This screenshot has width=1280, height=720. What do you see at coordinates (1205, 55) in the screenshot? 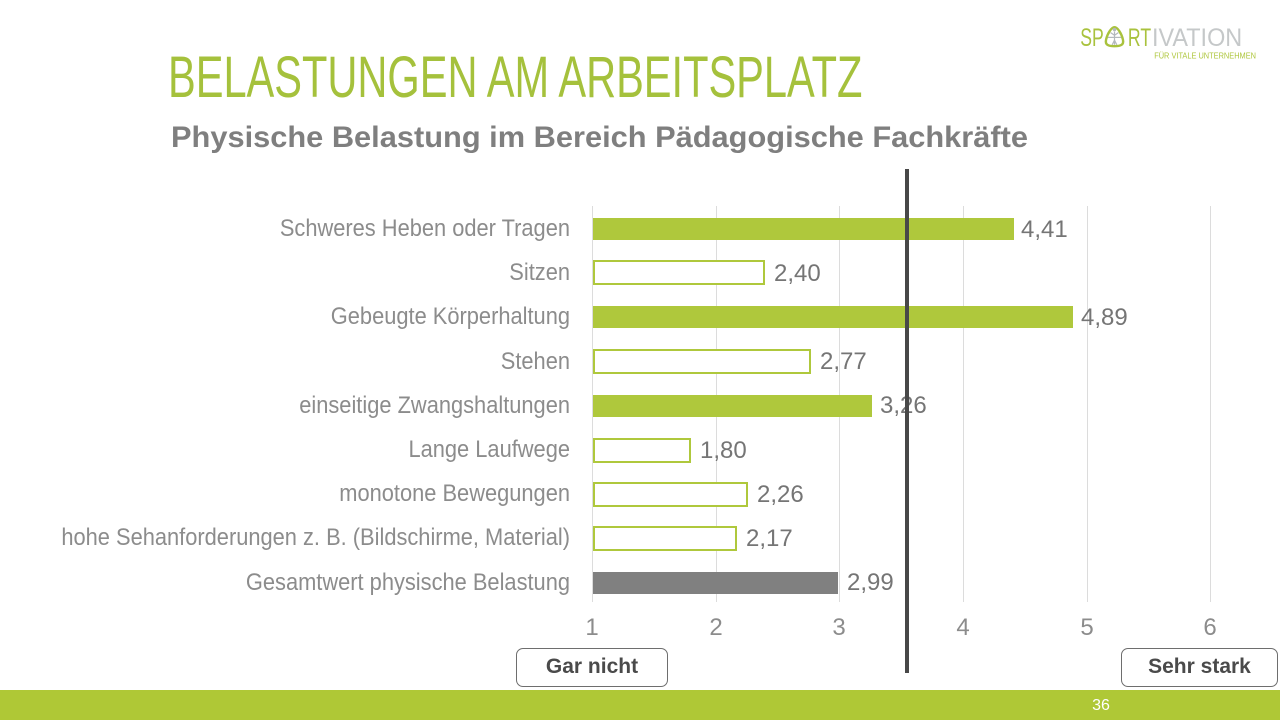
I see `svg-text: FÜR VITALE UNTERNEHMEN` at bounding box center [1205, 55].